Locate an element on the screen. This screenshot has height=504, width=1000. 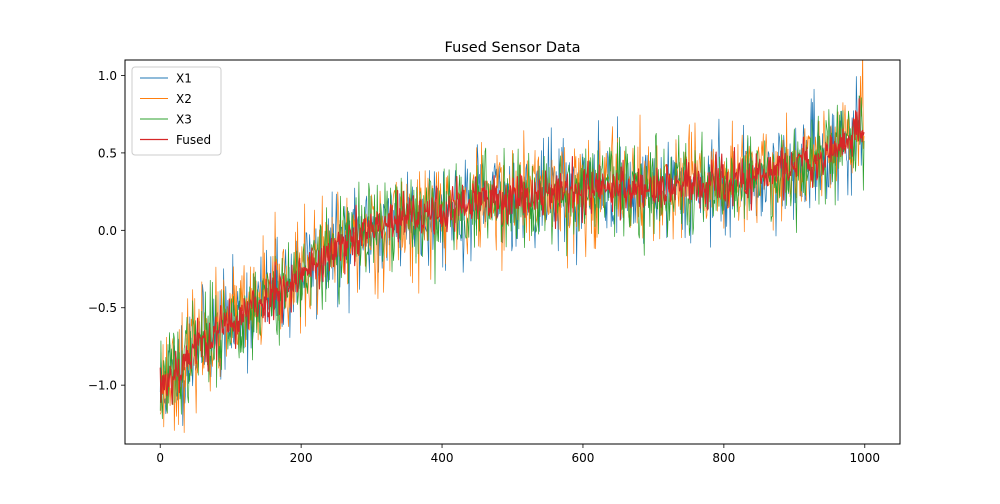
x-tick-label: 800 is located at coordinates (723, 458).